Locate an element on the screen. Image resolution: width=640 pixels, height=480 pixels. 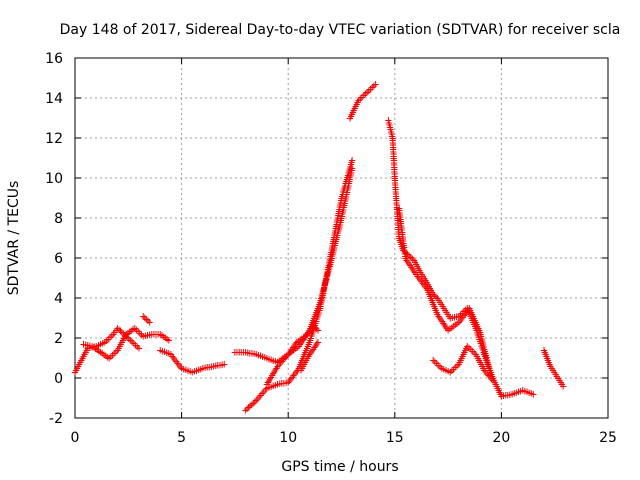
series-track-8: ++++++++++++++++ is located at coordinates (309, 356).